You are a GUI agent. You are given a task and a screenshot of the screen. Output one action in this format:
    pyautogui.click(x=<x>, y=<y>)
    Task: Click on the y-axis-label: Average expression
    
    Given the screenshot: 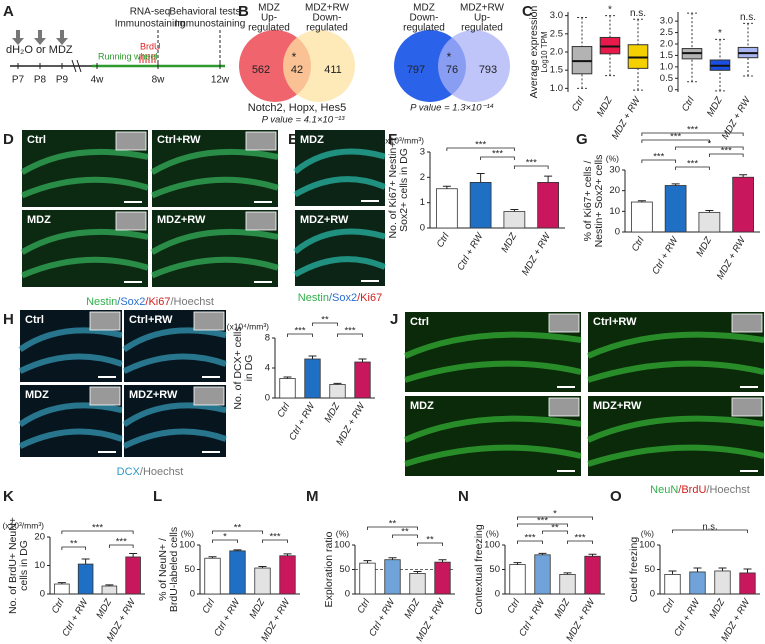 What is the action you would take?
    pyautogui.click(x=534, y=52)
    